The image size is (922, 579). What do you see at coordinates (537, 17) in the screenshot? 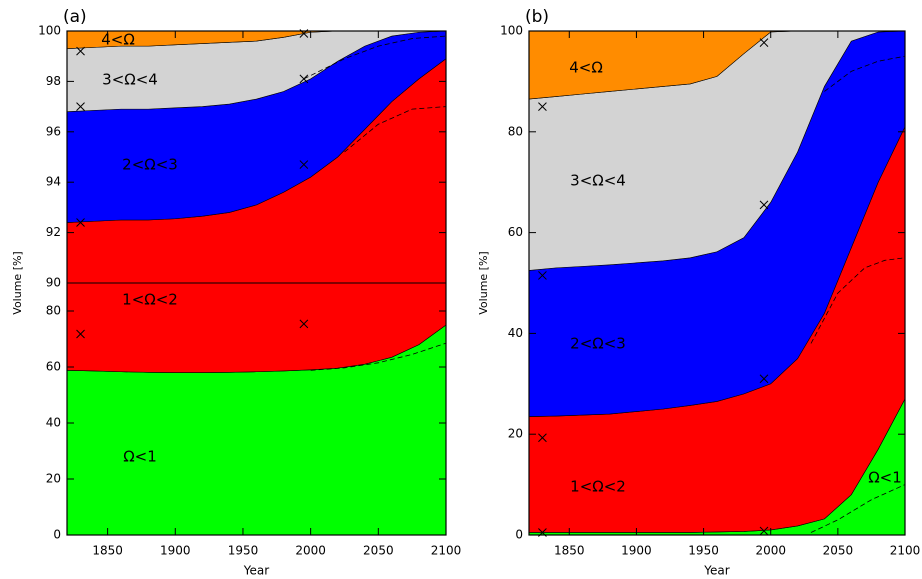
I see `panel-title: (b)` at bounding box center [537, 17].